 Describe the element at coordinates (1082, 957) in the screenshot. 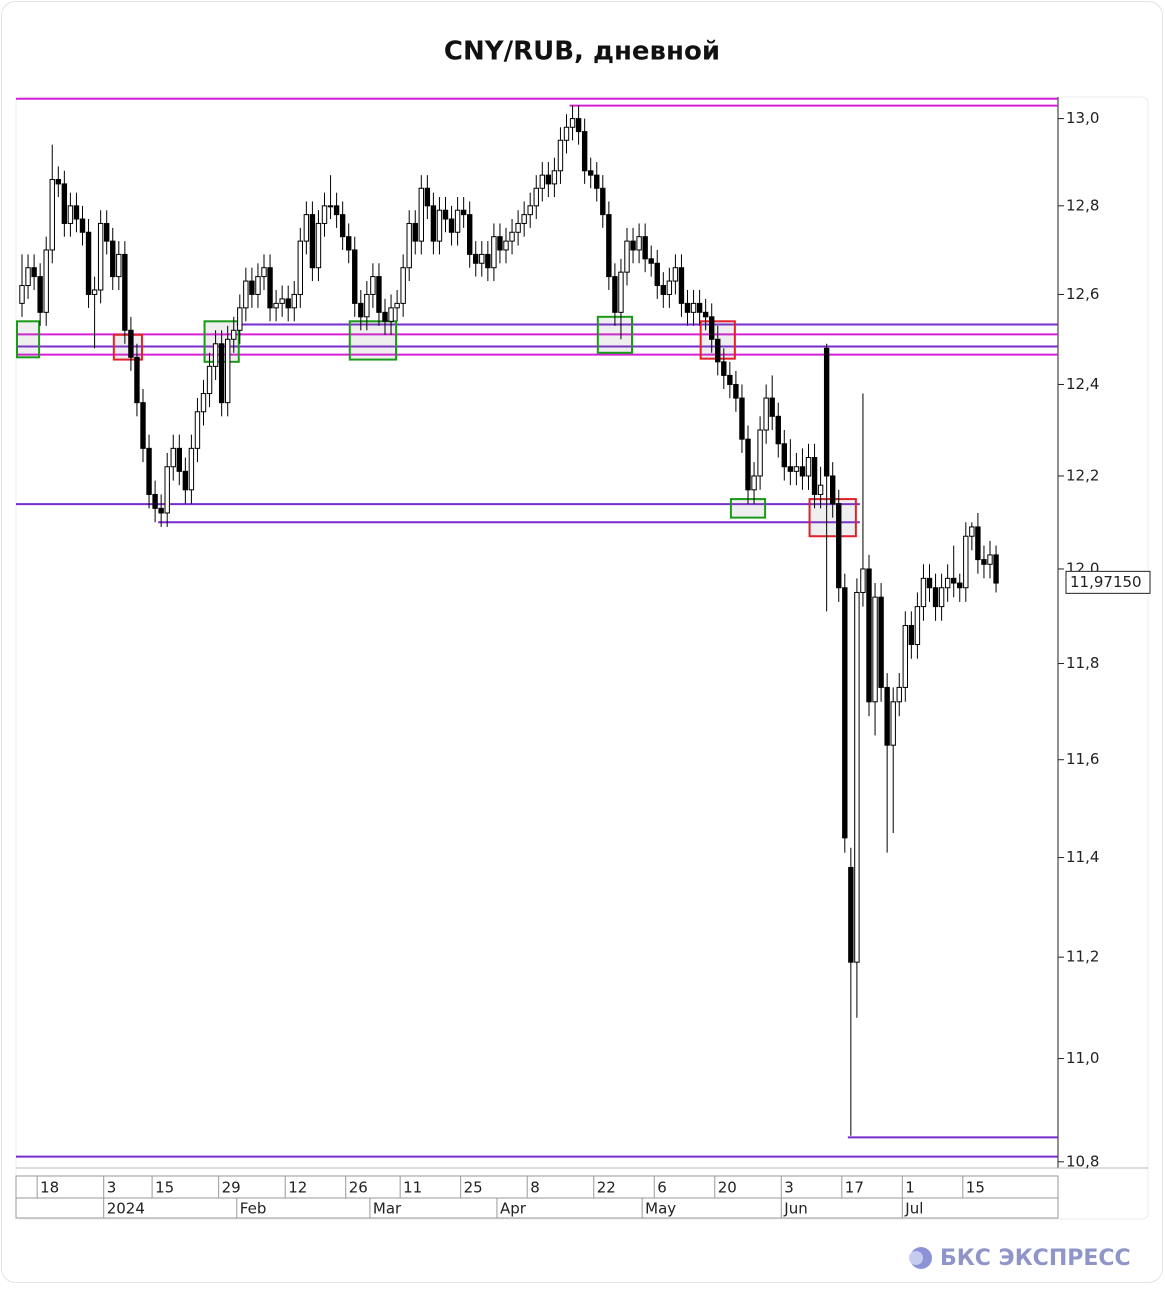

I see `y-tick-label: 11,2` at that location.